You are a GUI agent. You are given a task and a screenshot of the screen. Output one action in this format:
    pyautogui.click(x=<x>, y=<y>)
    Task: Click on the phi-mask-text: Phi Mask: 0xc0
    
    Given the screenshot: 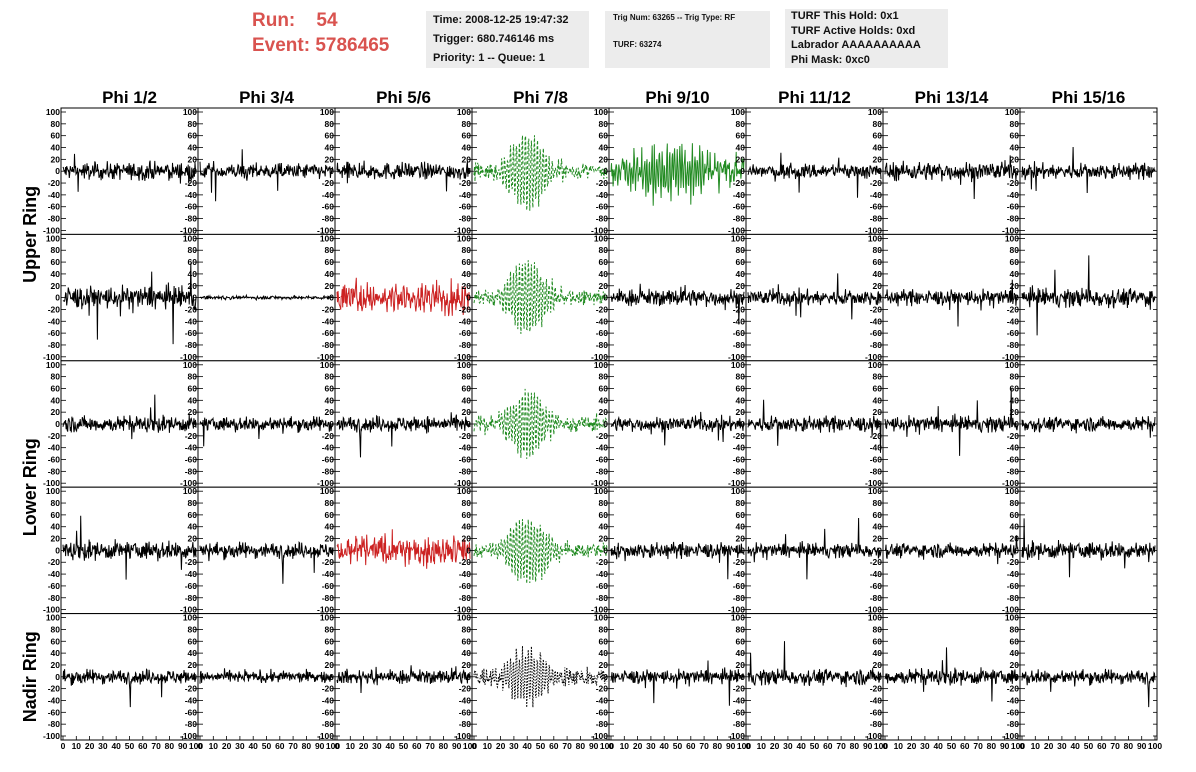 What is the action you would take?
    pyautogui.click(x=830, y=59)
    